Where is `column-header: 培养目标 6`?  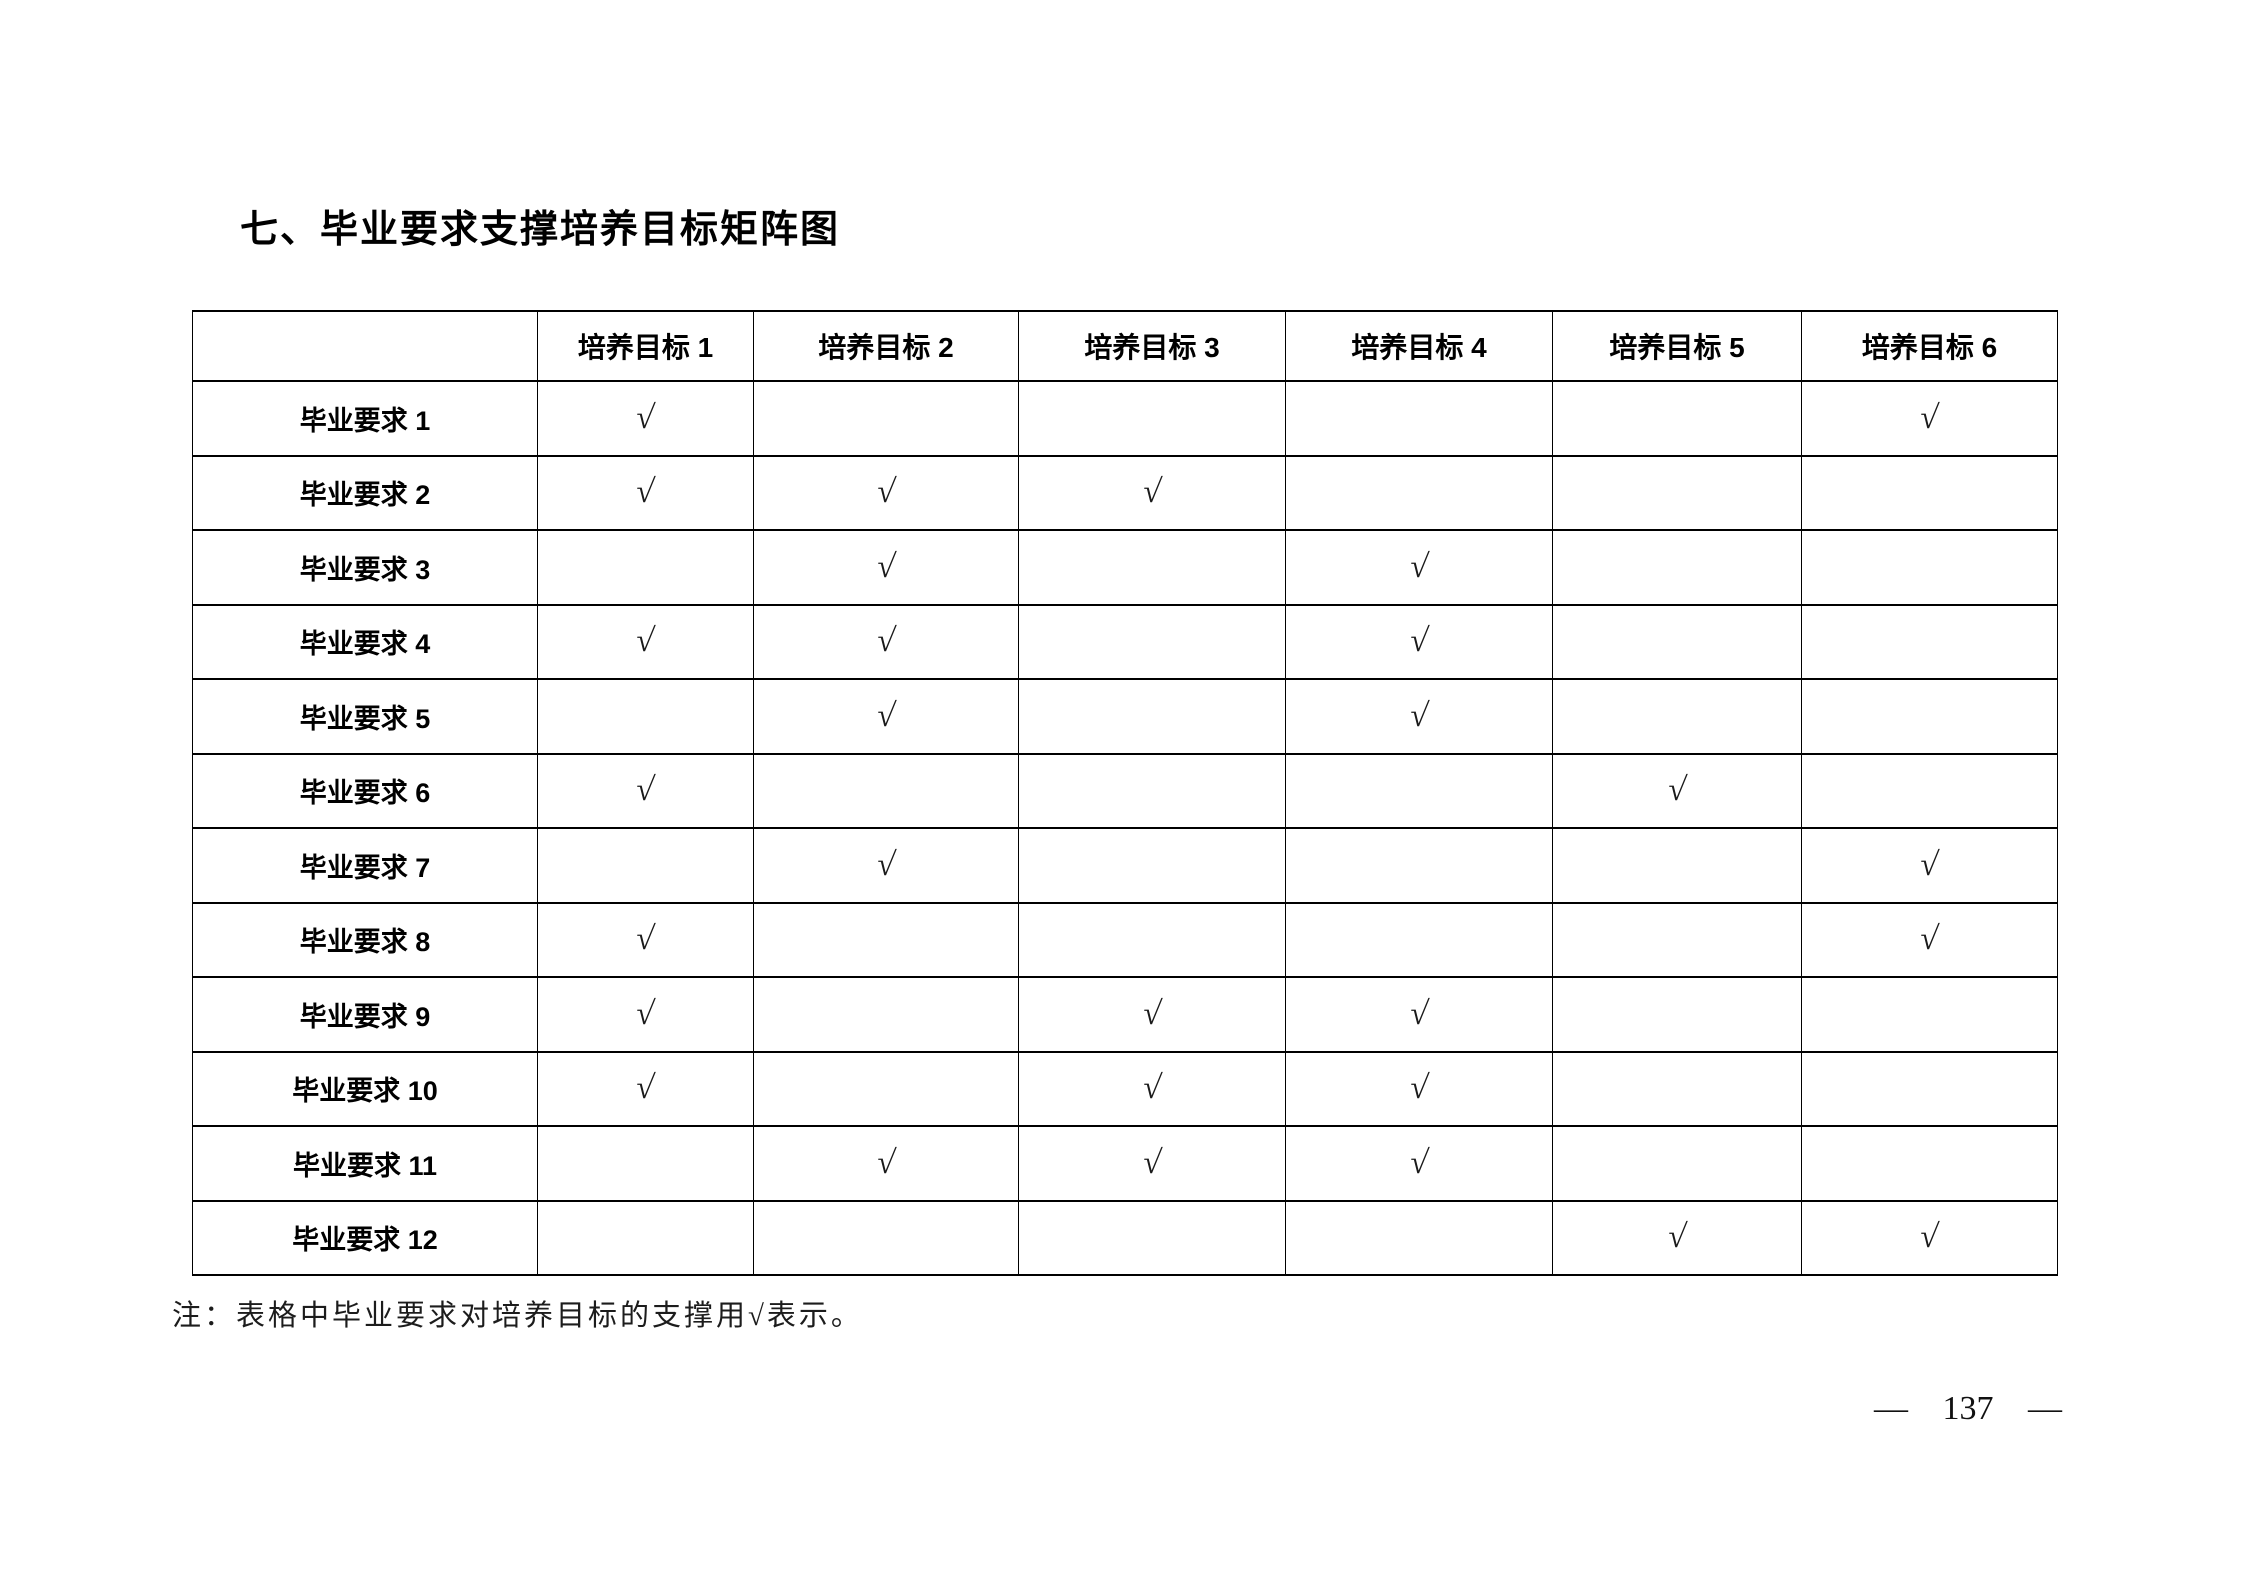
column-header: 培养目标 6 is located at coordinates (1929, 346).